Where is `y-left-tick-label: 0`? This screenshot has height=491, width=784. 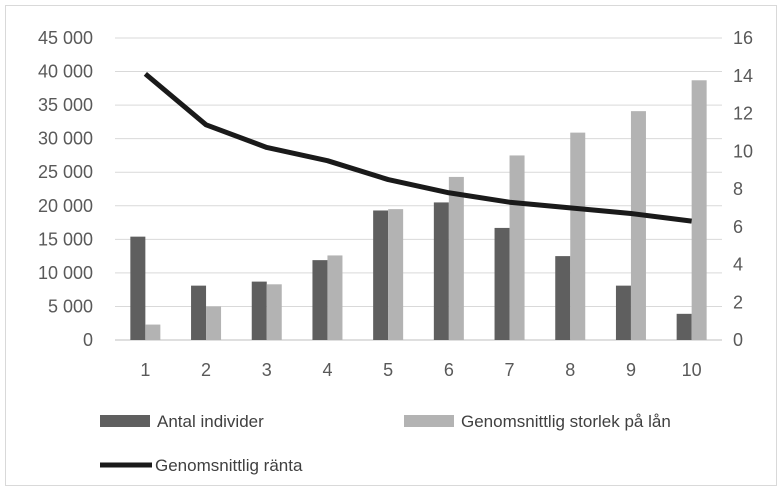 y-left-tick-label: 0 is located at coordinates (88, 340).